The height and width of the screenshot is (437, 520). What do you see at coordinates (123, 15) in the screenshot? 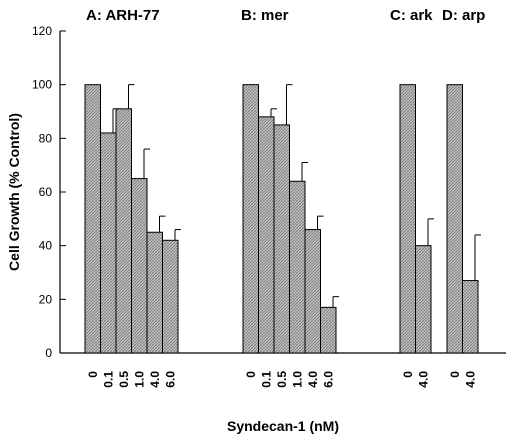
I see `panel-label: A: ARH-77` at bounding box center [123, 15].